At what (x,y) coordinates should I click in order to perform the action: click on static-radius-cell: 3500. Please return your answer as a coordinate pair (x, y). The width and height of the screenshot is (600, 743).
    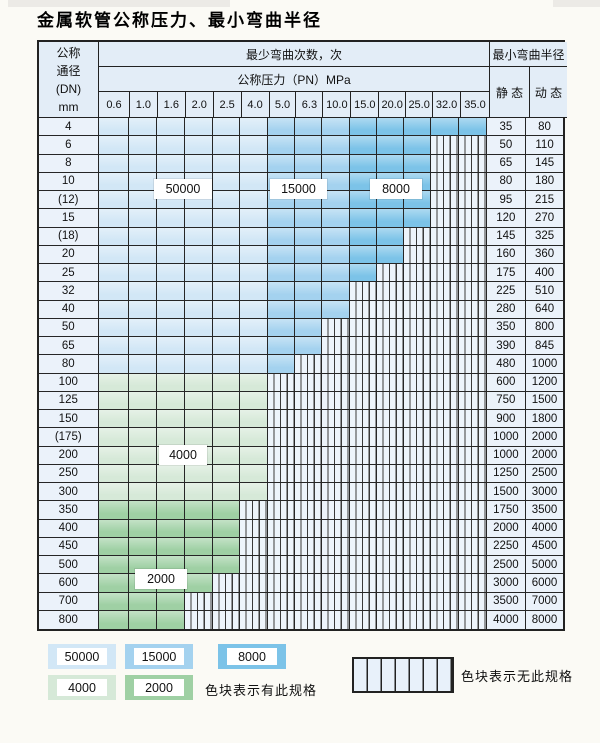
    Looking at the image, I should click on (506, 601).